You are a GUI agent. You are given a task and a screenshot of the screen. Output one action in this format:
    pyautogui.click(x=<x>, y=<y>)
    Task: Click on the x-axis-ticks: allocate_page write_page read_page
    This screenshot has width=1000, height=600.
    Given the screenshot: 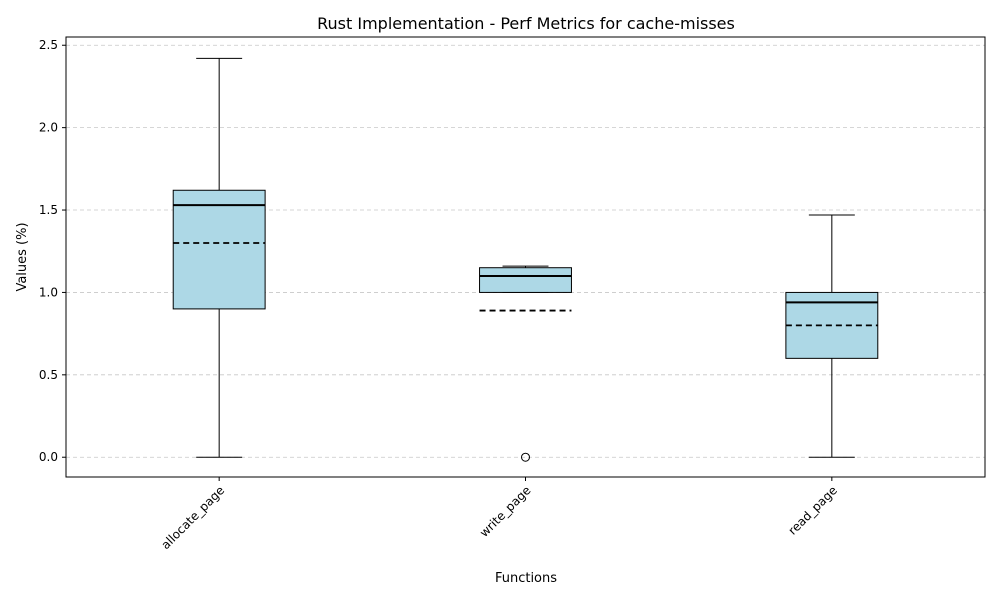 What is the action you would take?
    pyautogui.click(x=499, y=514)
    